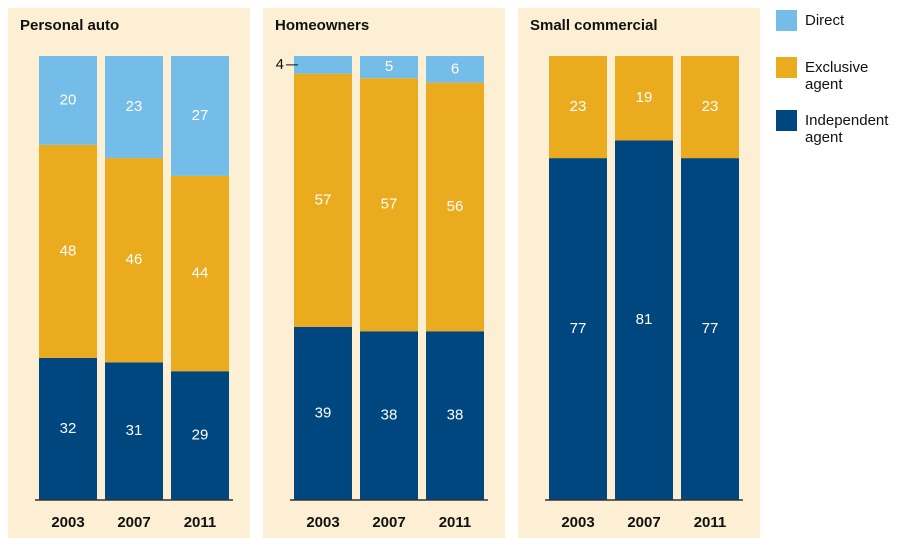 The width and height of the screenshot is (897, 538). I want to click on value-label: 39, so click(323, 412).